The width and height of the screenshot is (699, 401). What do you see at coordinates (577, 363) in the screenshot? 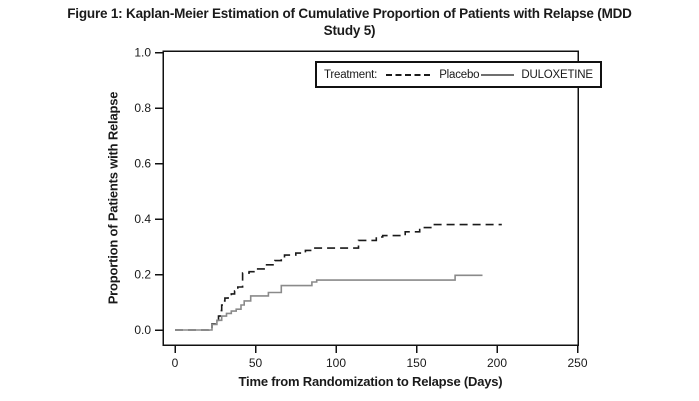
I see `x-tick-label: 250` at bounding box center [577, 363].